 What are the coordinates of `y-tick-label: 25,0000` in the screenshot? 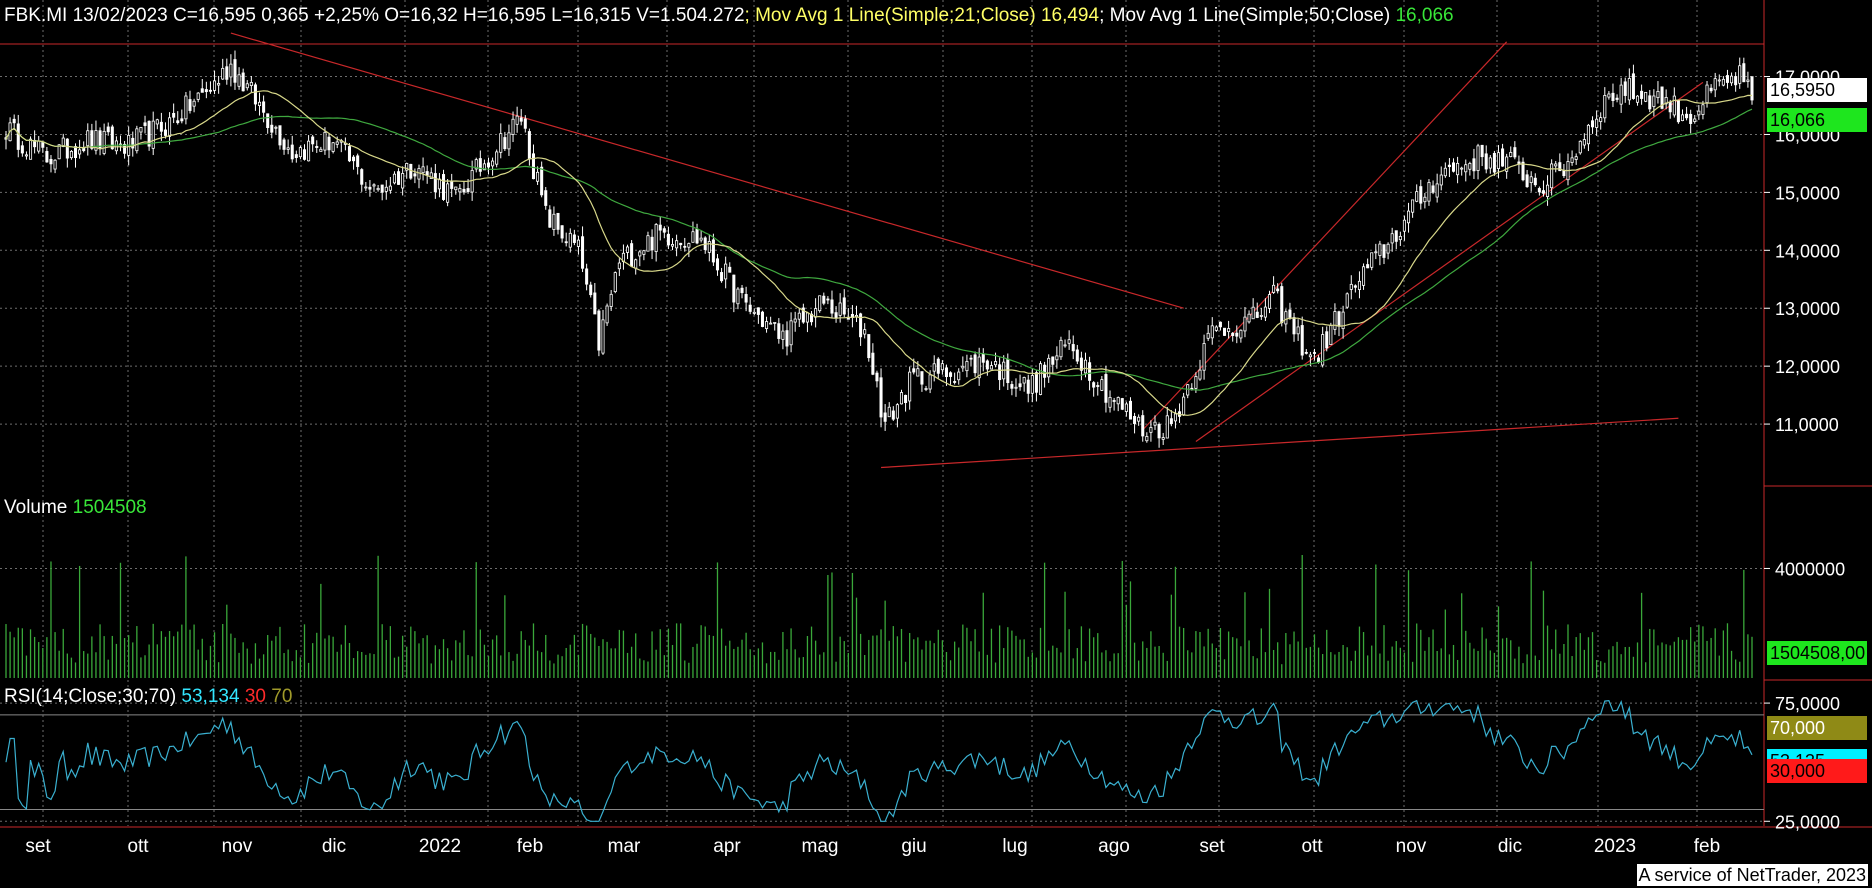 It's located at (1807, 822).